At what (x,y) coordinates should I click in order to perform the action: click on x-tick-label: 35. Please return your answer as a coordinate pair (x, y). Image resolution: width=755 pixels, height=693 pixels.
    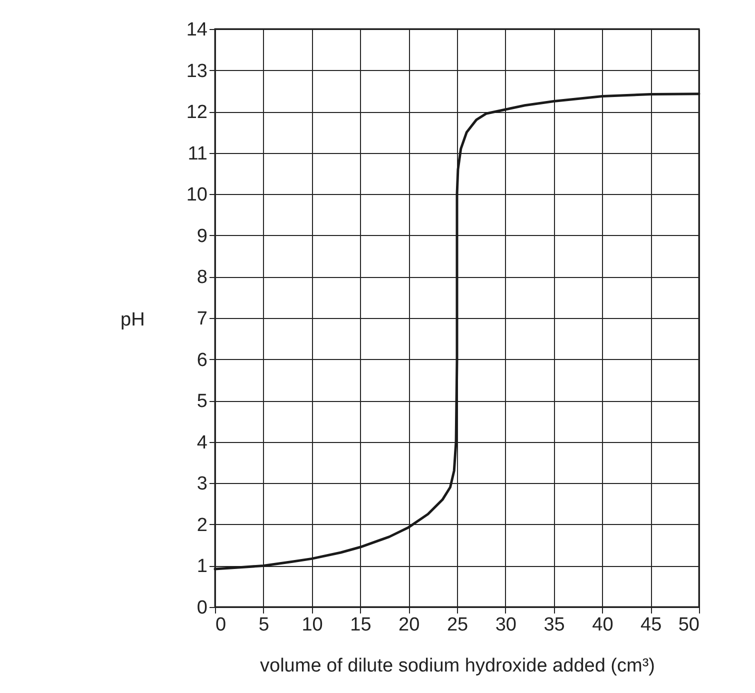
    Looking at the image, I should click on (554, 625).